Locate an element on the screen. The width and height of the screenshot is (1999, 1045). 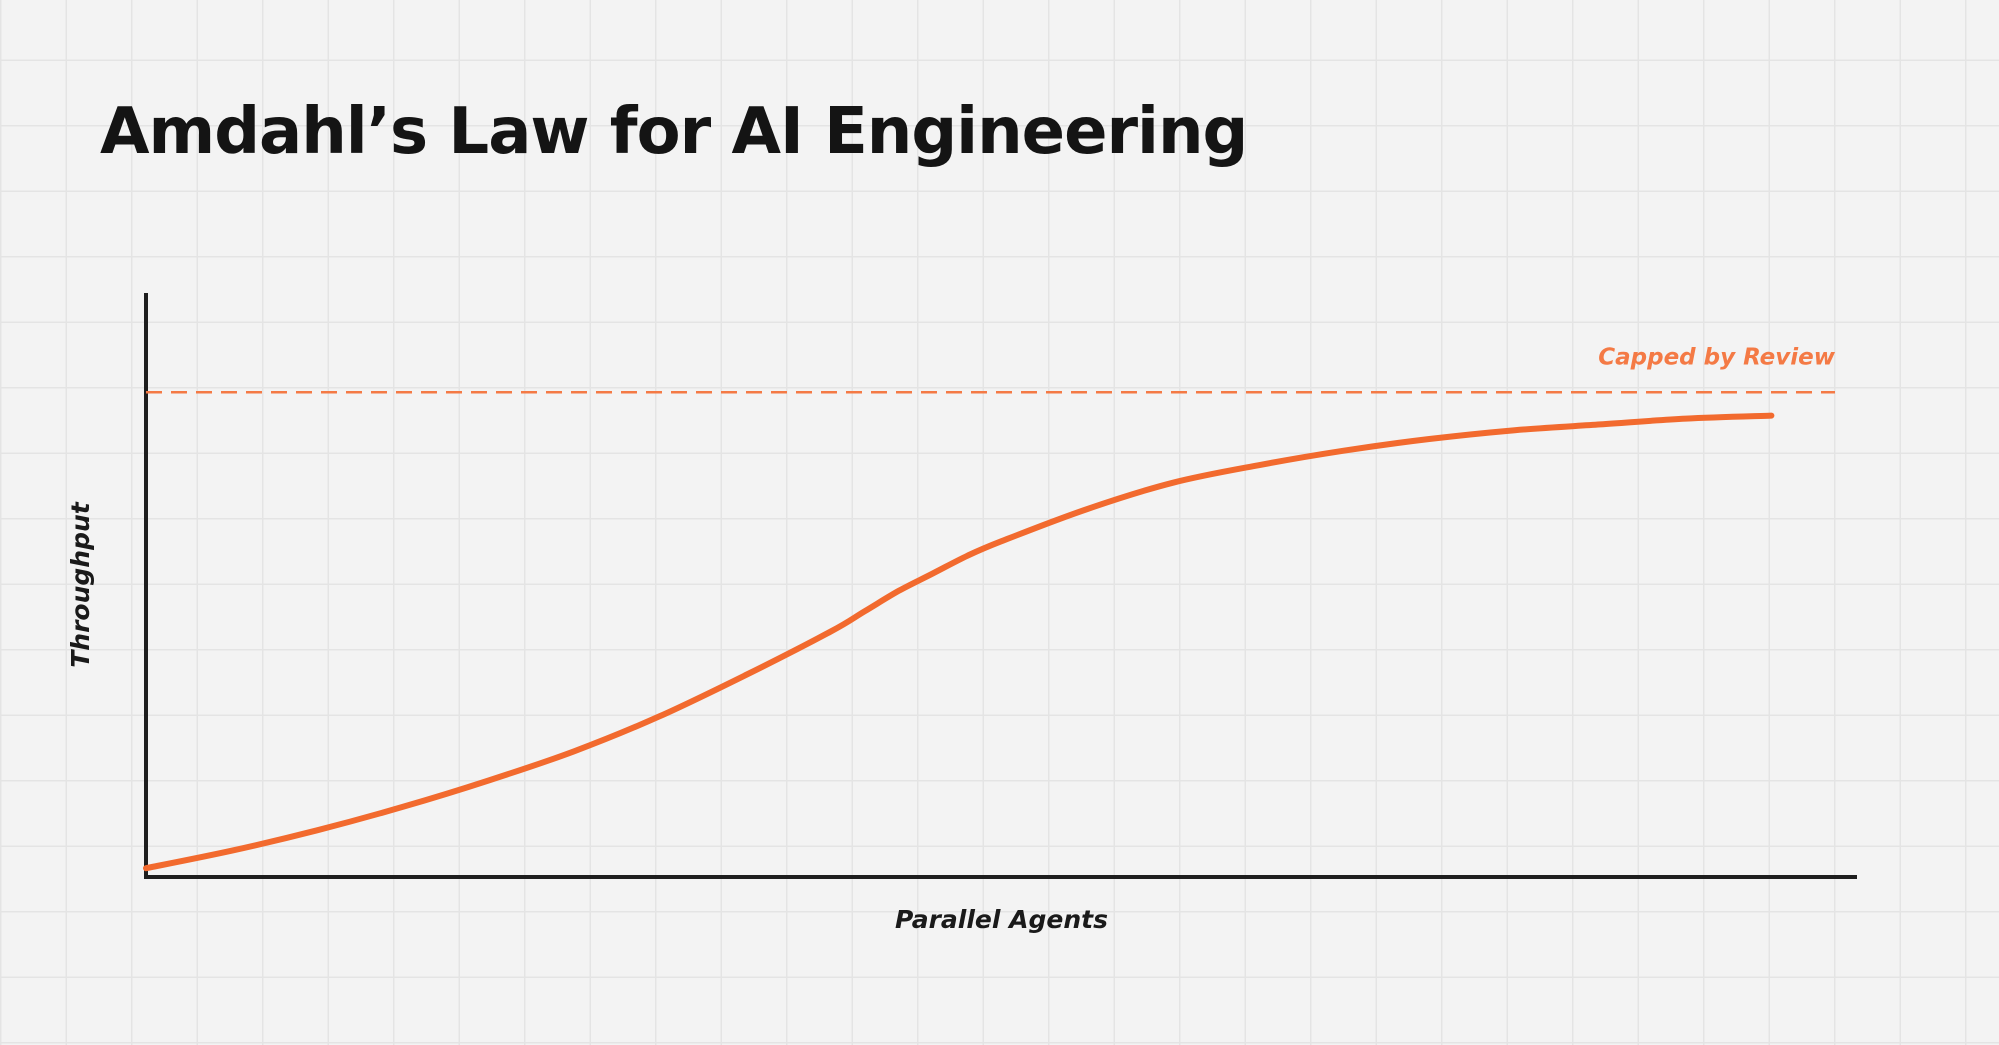
y-axis-label: Throughput is located at coordinates (80, 584).